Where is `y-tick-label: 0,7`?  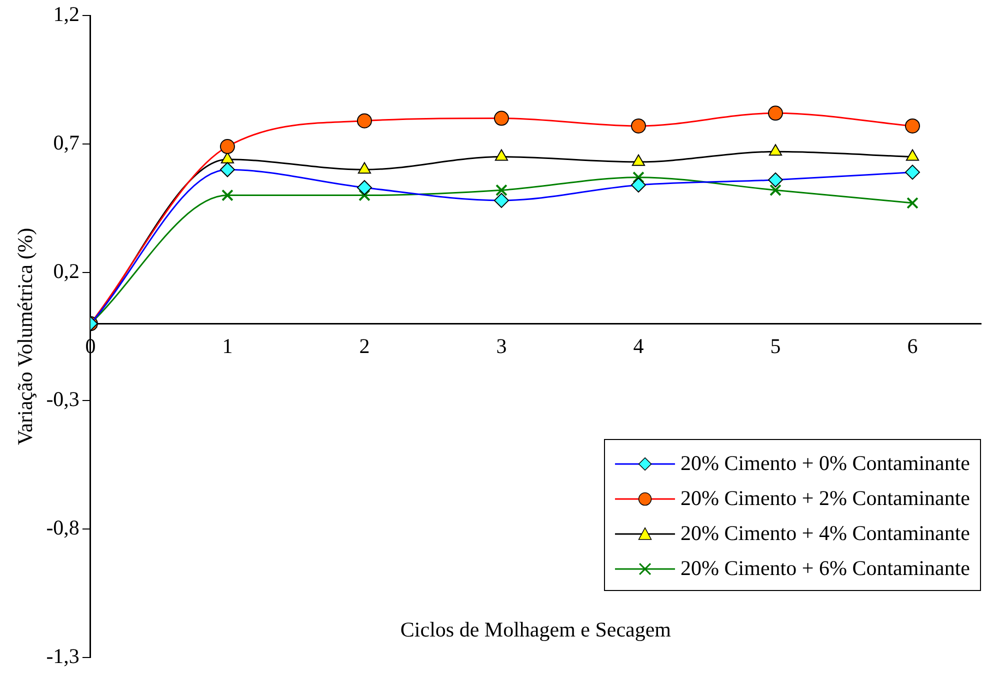
y-tick-label: 0,7 is located at coordinates (66, 142).